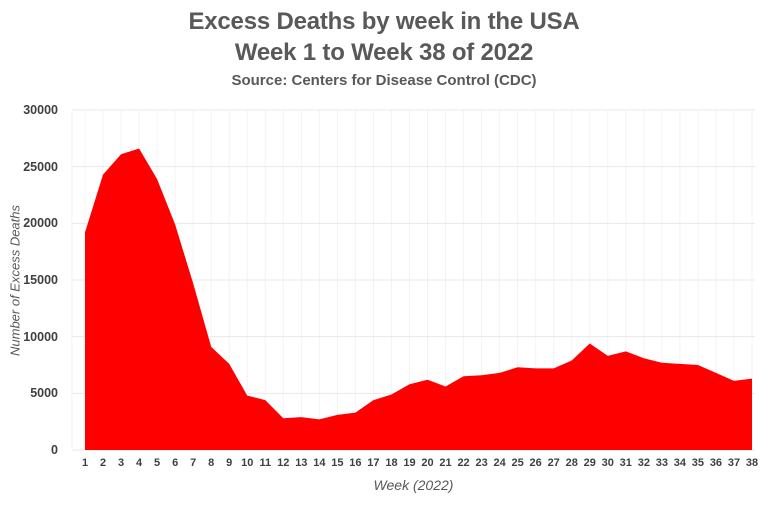  I want to click on x-tick-label: 30, so click(607, 463).